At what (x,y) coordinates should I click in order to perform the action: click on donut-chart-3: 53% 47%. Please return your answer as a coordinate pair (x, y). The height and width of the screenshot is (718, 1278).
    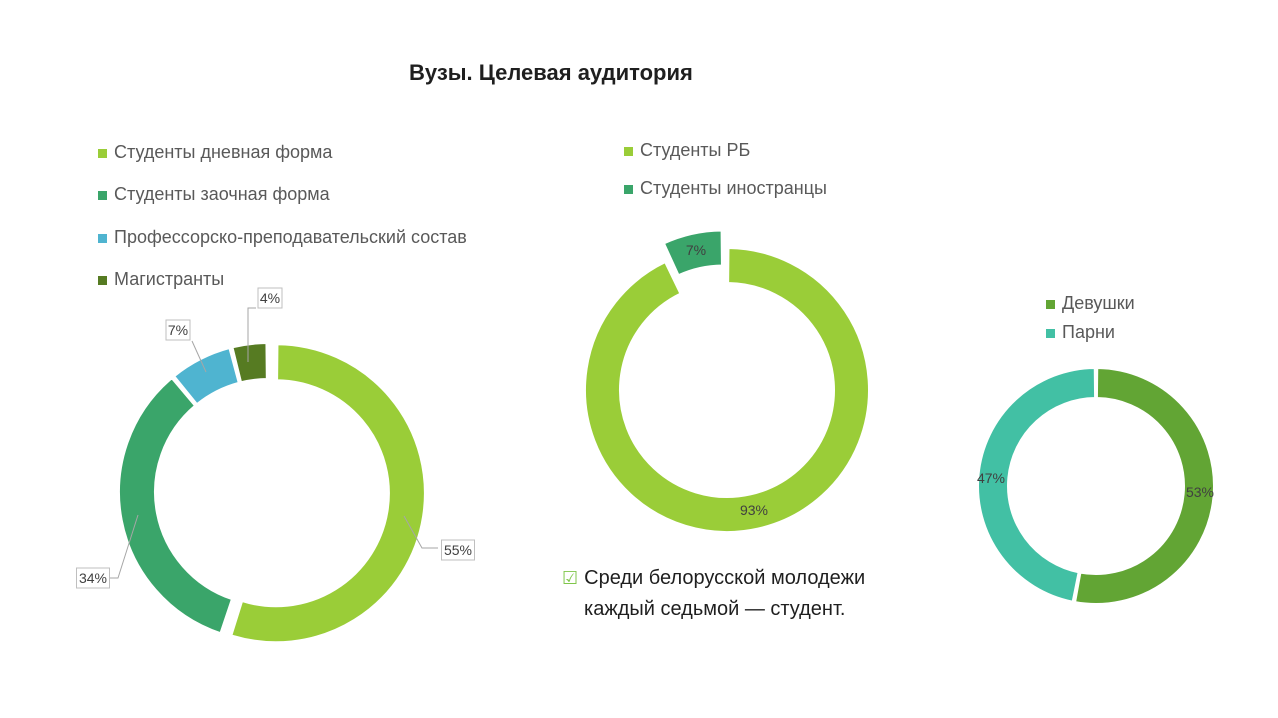
    Looking at the image, I should click on (1096, 485).